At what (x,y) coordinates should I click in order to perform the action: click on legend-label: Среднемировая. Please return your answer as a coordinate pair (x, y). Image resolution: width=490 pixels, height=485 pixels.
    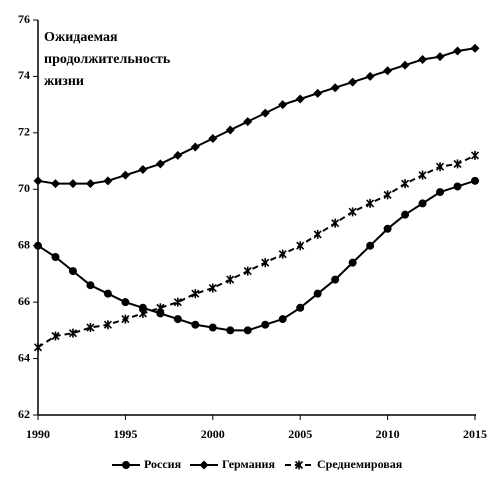
    Looking at the image, I should click on (360, 464).